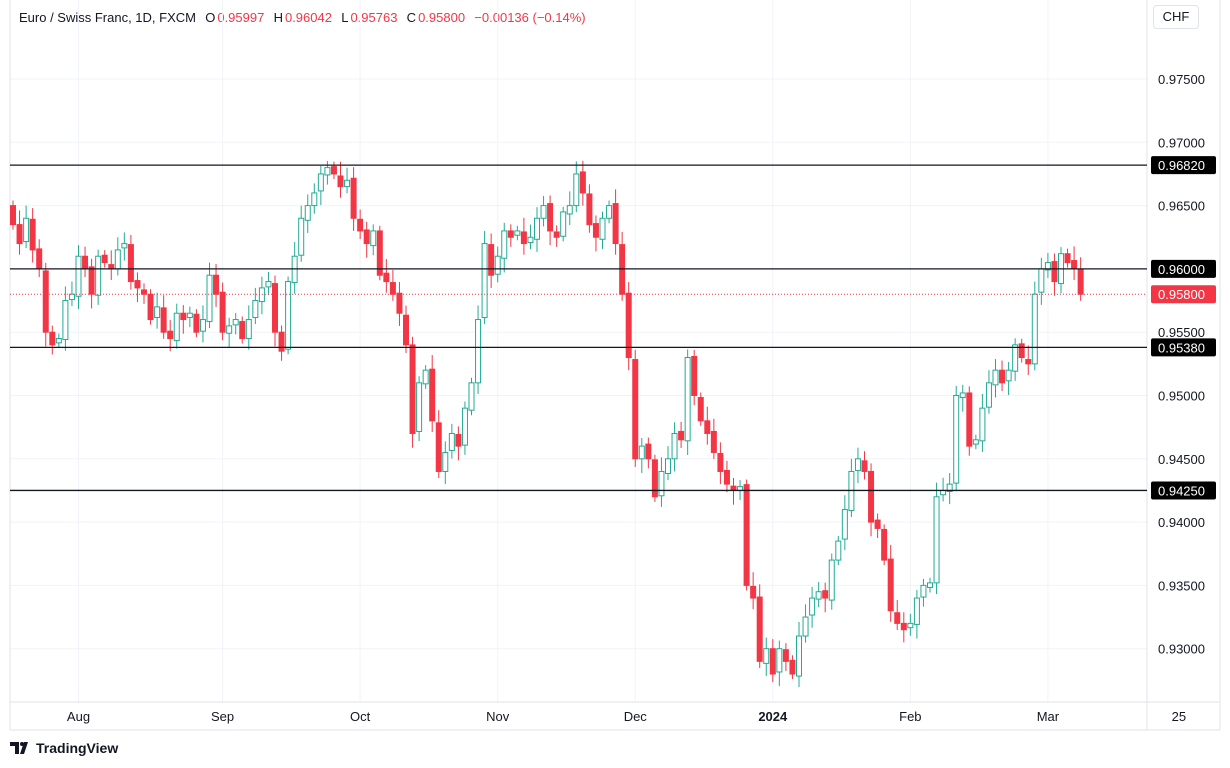 The image size is (1230, 768). What do you see at coordinates (773, 716) in the screenshot?
I see `x-tick-label: 2024` at bounding box center [773, 716].